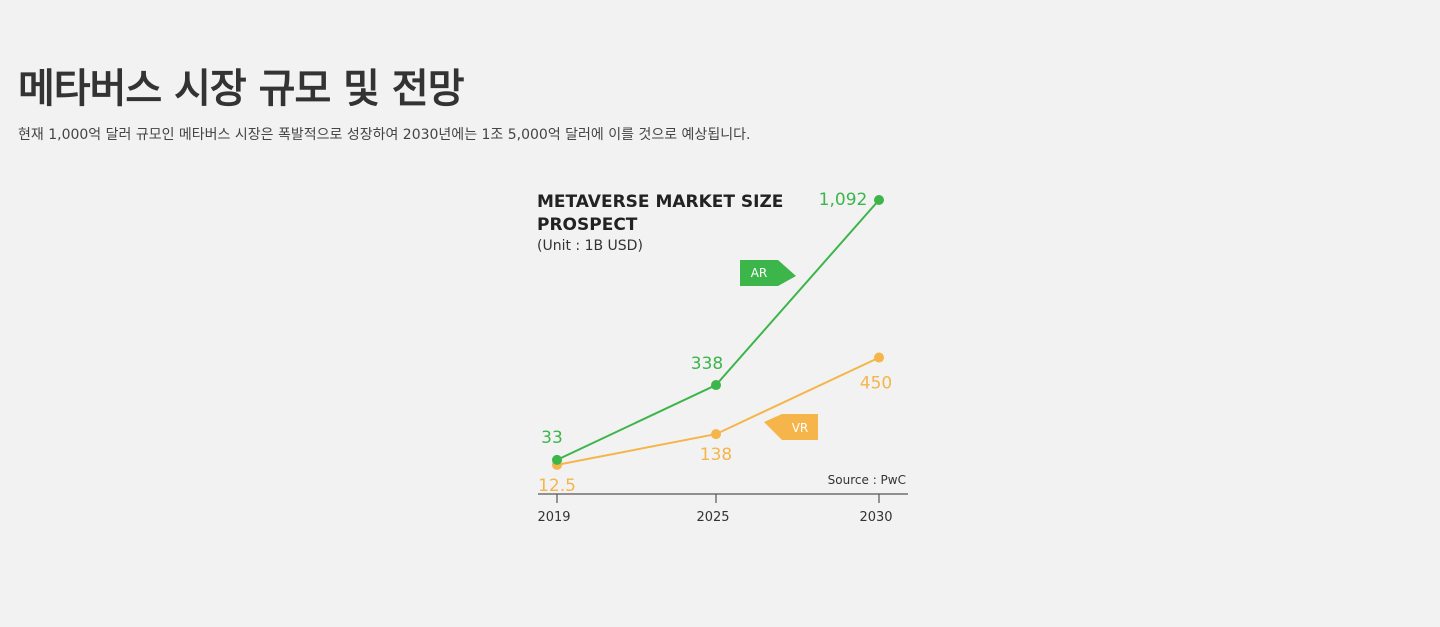 The width and height of the screenshot is (1440, 627). Describe the element at coordinates (552, 438) in the screenshot. I see `data-label-ar: 33` at that location.